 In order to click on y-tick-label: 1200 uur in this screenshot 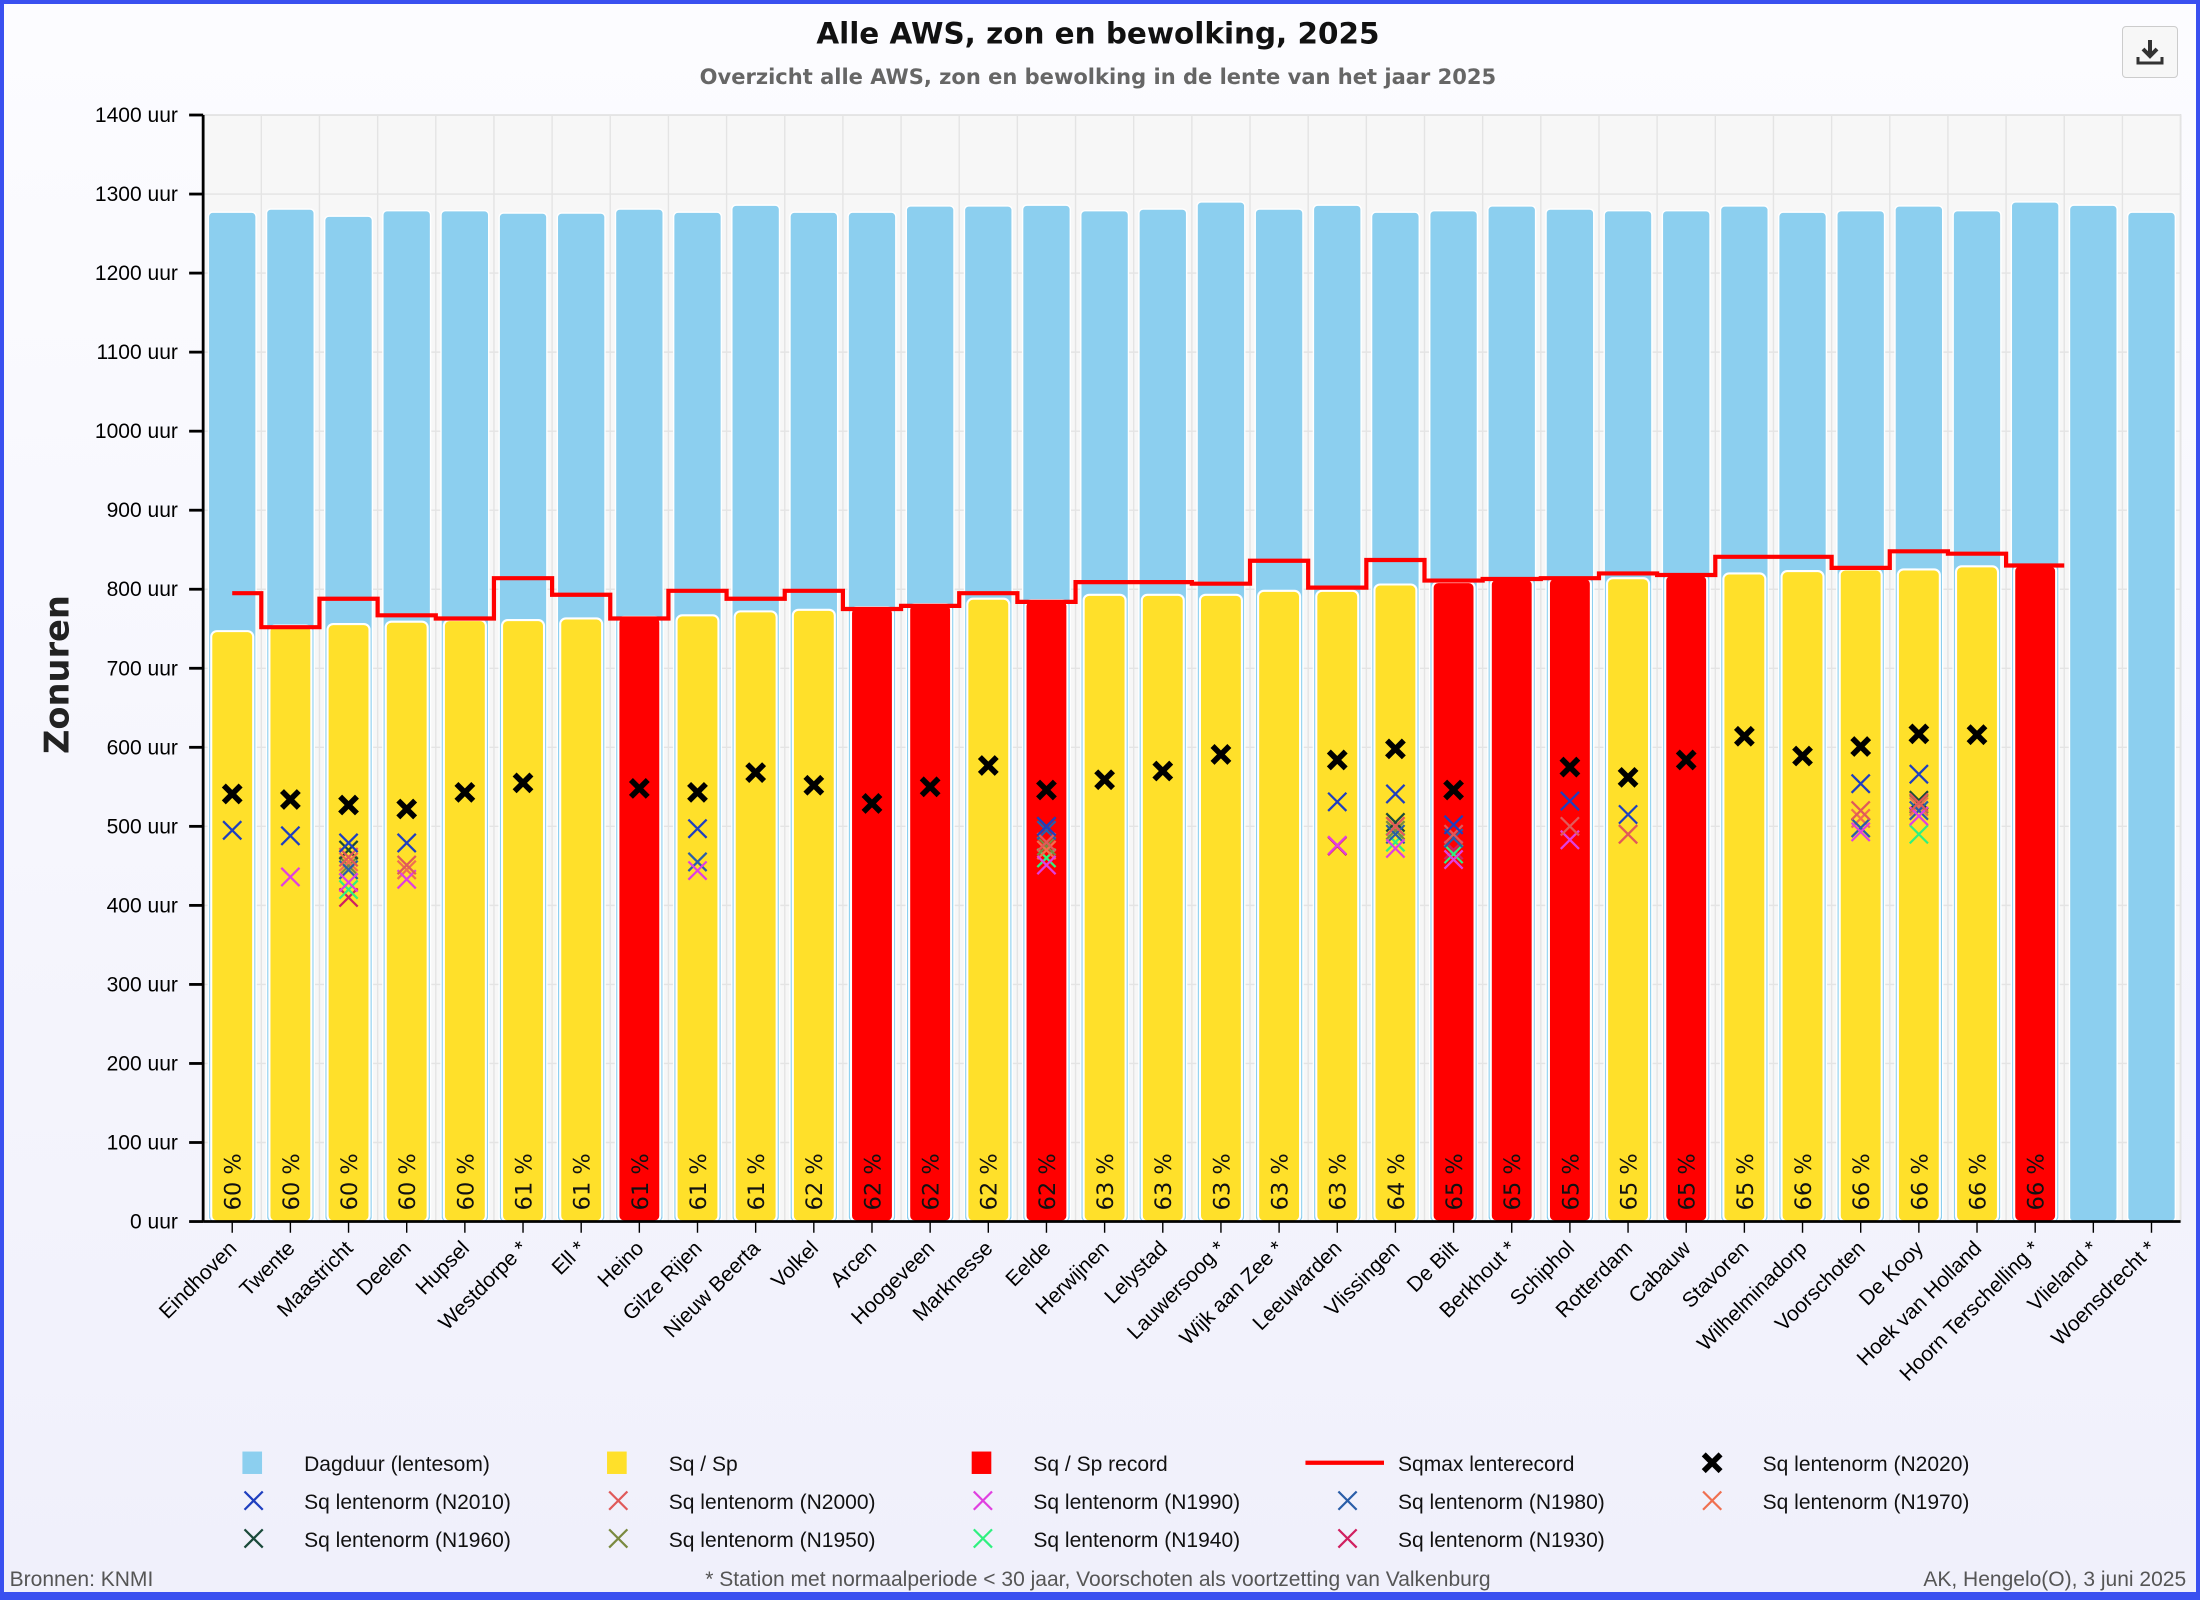, I will do `click(136, 273)`.